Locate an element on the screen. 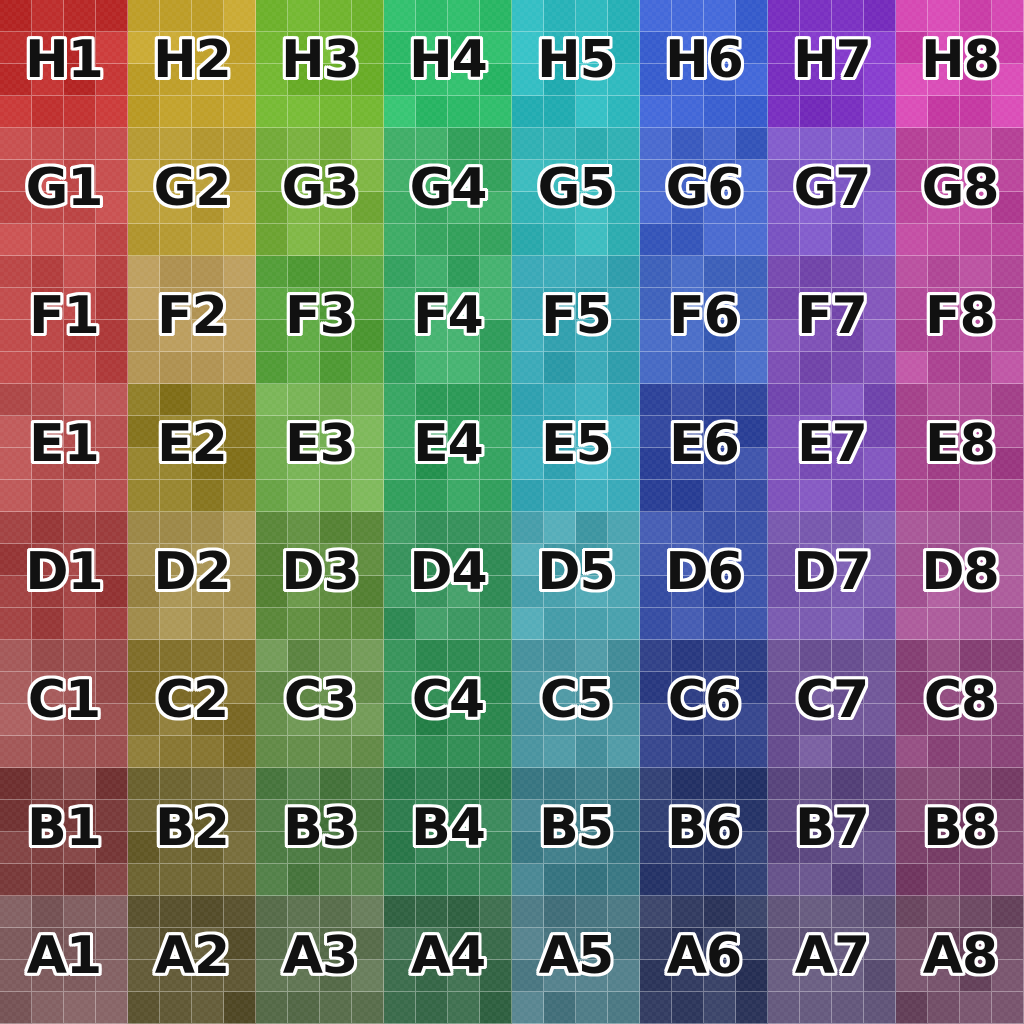  grid-cell-e5: E5 is located at coordinates (576, 448).